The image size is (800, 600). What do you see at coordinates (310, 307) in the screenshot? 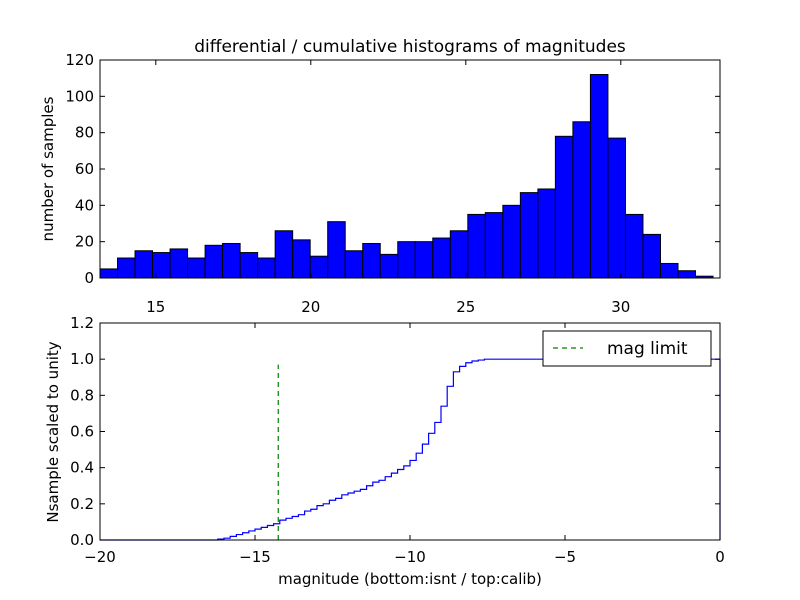
I see `histogram-x-tick-label: 20` at bounding box center [310, 307].